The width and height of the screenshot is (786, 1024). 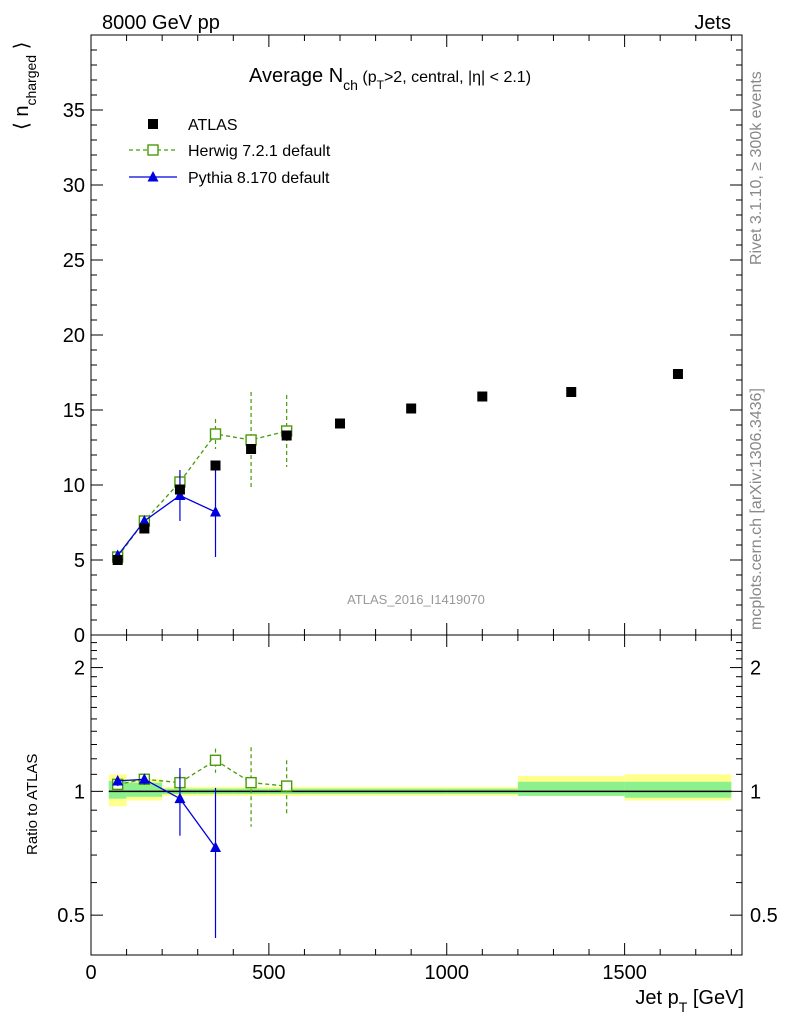 I want to click on ratio-y-tick-label-left: 2, so click(x=79, y=669).